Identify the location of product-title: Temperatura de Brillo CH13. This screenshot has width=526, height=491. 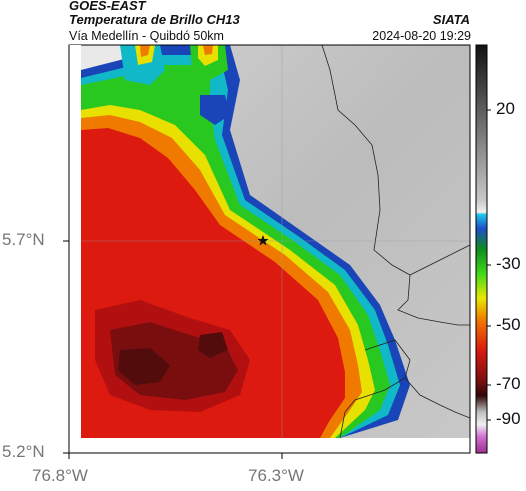
(154, 19).